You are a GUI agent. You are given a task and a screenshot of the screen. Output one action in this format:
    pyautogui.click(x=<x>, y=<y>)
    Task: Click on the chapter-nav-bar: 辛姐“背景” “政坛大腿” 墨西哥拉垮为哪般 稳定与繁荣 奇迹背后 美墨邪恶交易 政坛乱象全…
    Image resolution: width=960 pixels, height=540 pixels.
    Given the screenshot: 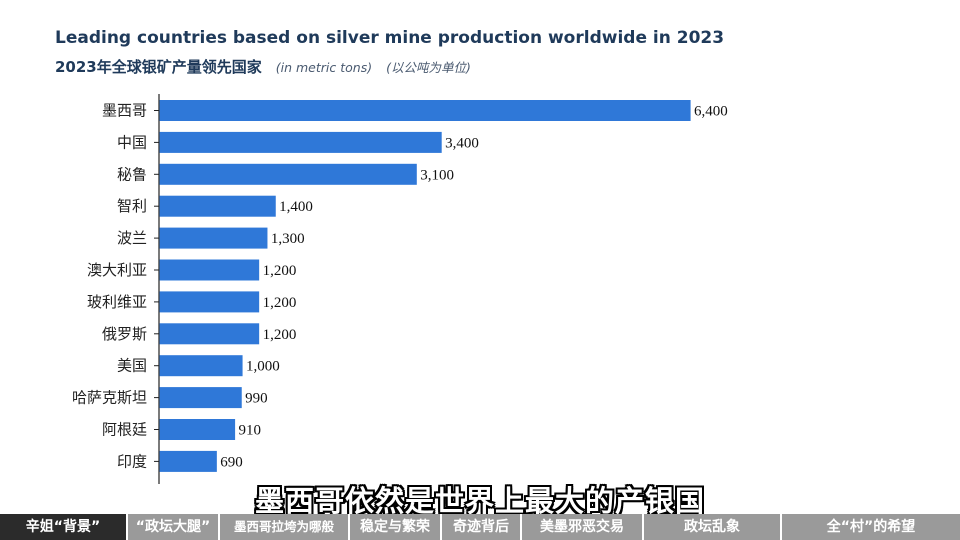 What is the action you would take?
    pyautogui.click(x=480, y=527)
    